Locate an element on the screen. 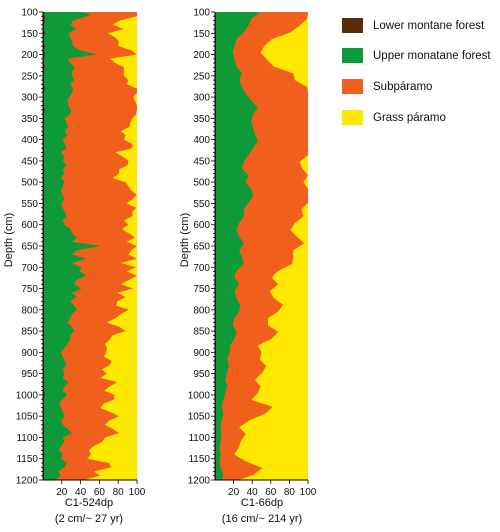  left-panel-y-axis-label: Depth (cm) is located at coordinates (9, 240).